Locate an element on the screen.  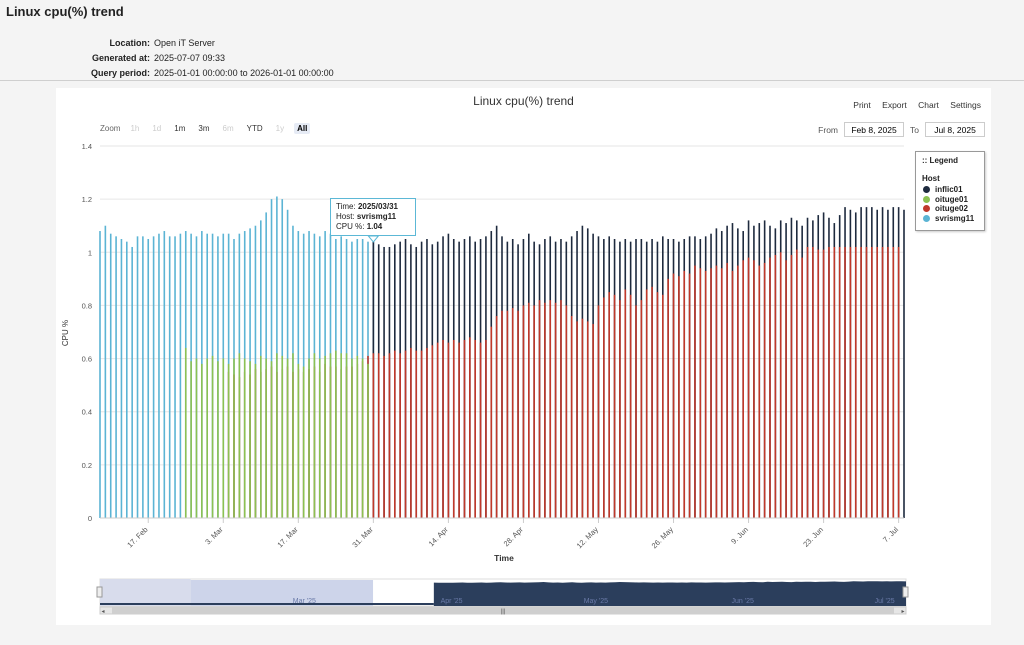
legend-item-oituge01: oituge01 is located at coordinates (950, 200).